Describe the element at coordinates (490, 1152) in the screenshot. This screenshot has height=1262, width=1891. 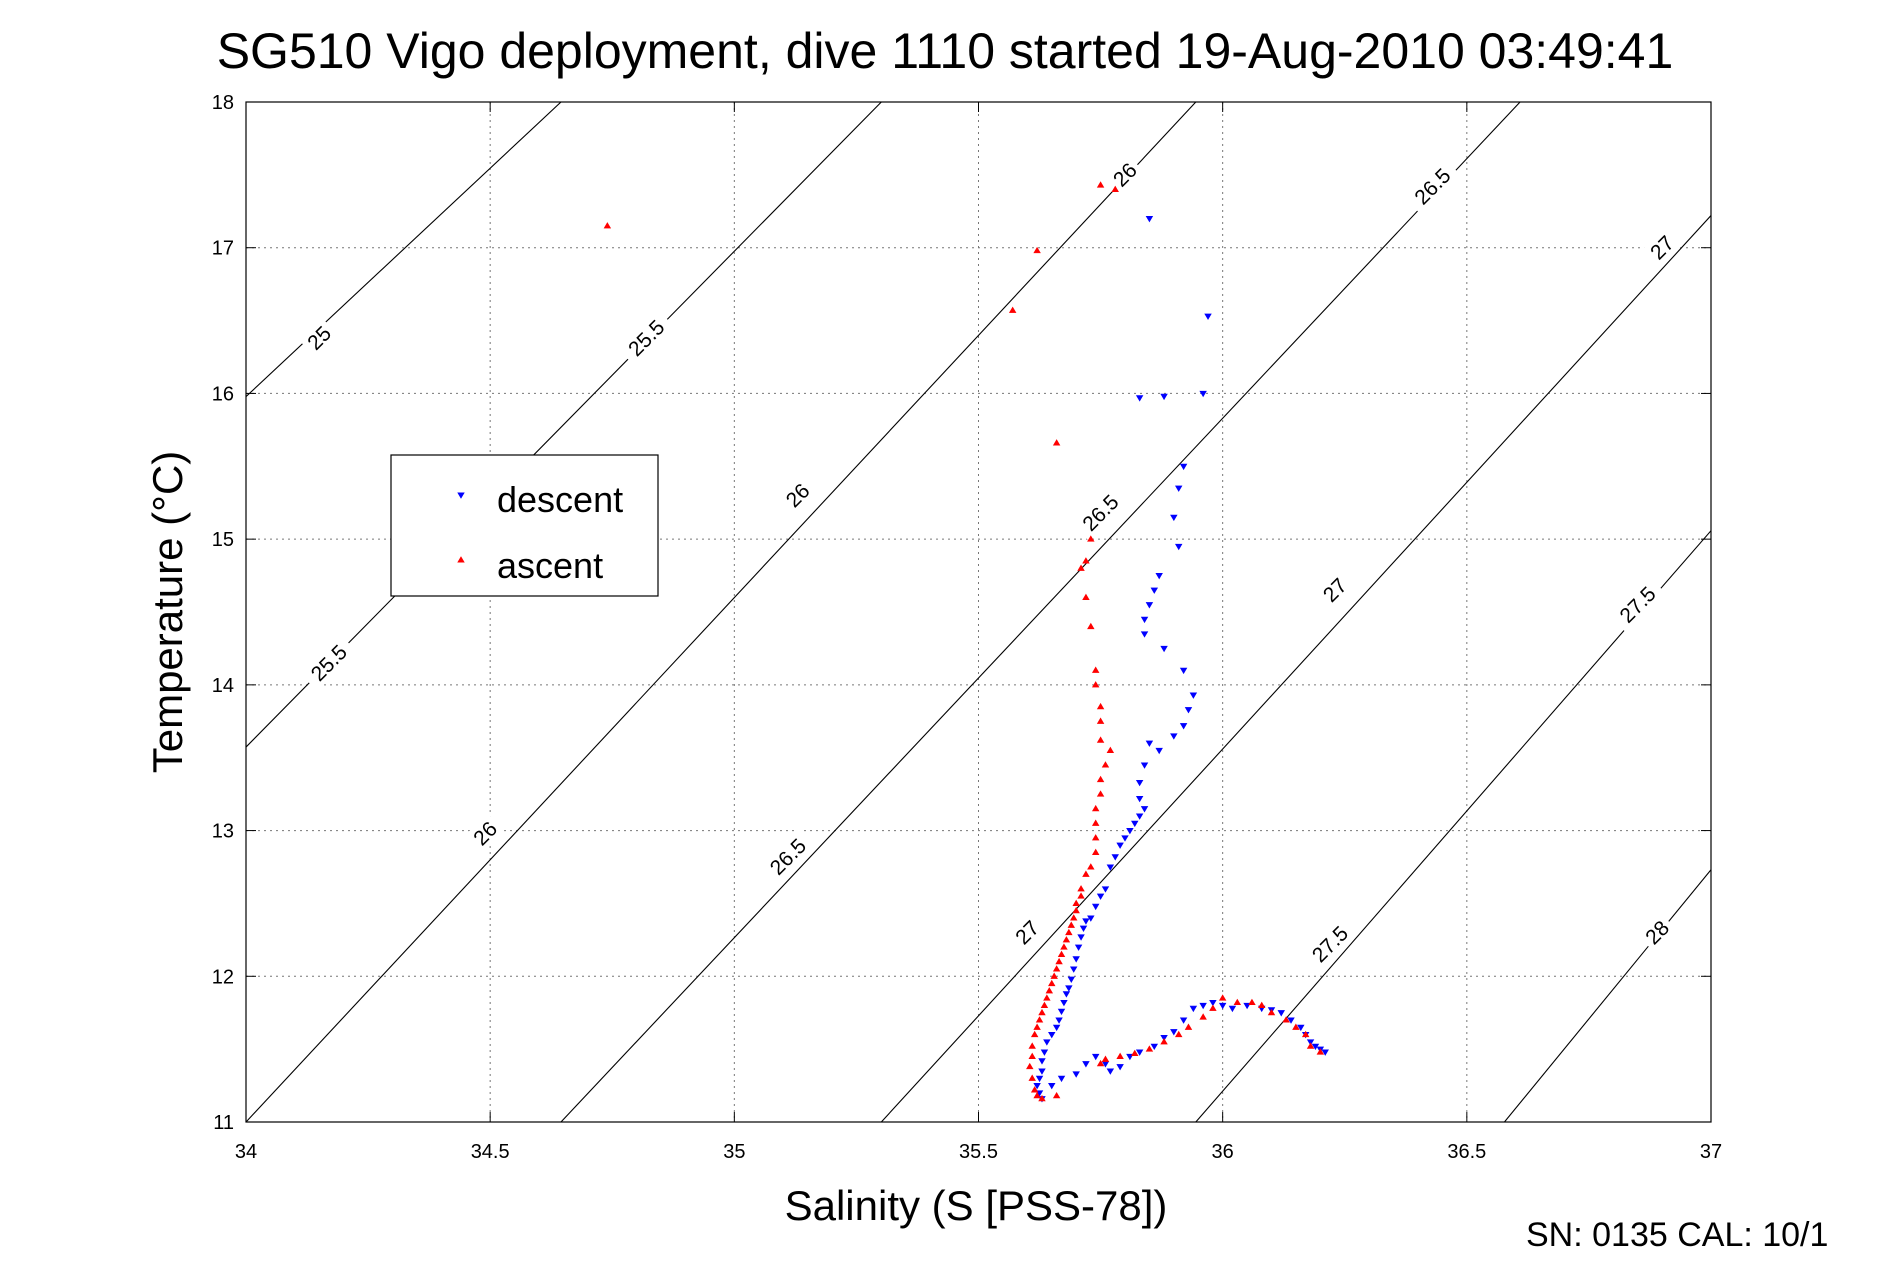
I see `x-tick-label: 34.5` at that location.